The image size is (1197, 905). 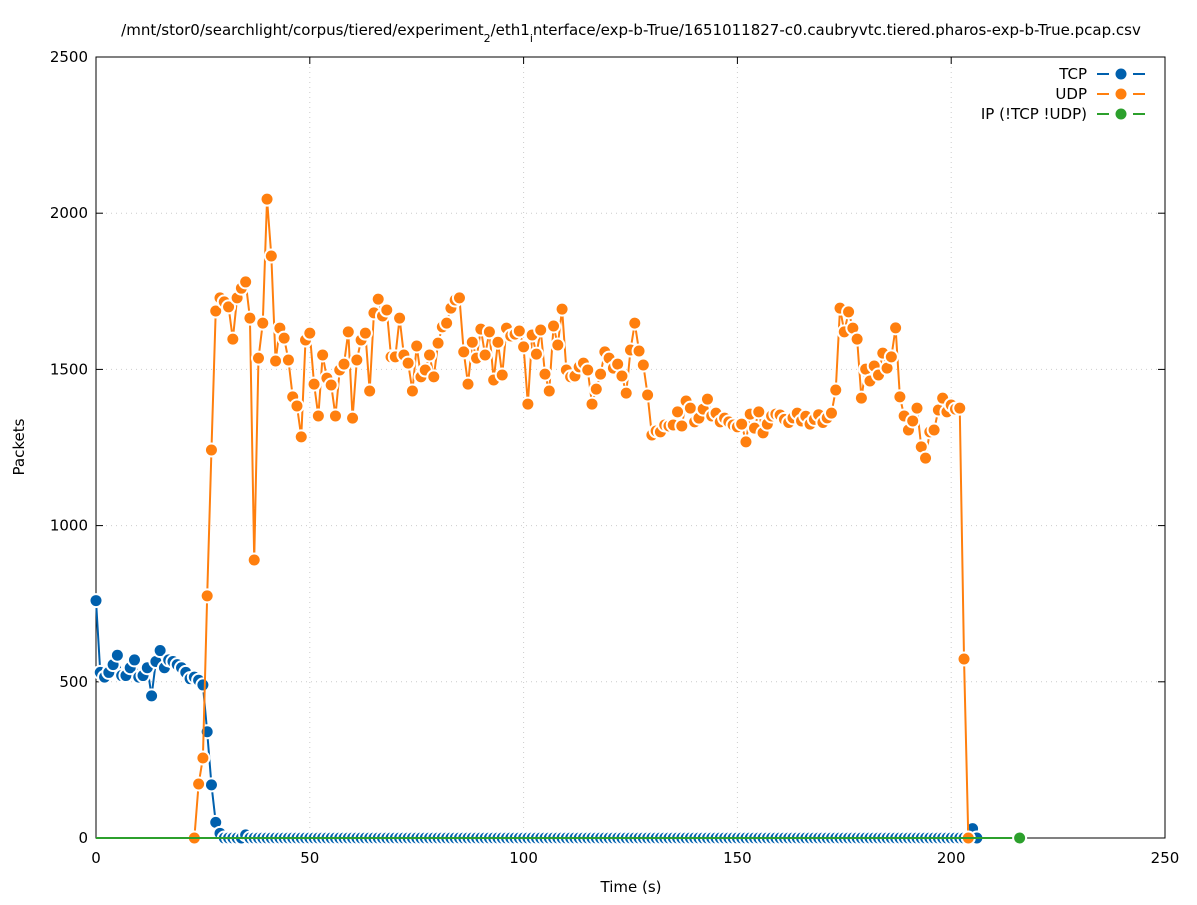 What do you see at coordinates (69, 369) in the screenshot?
I see `y-tick-label: 1500` at bounding box center [69, 369].